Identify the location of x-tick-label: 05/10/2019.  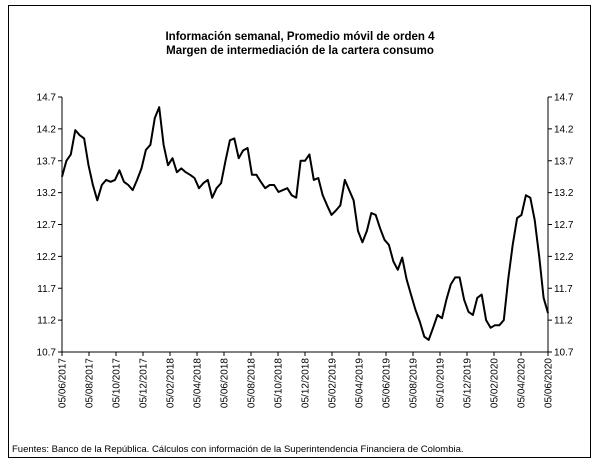
(441, 383).